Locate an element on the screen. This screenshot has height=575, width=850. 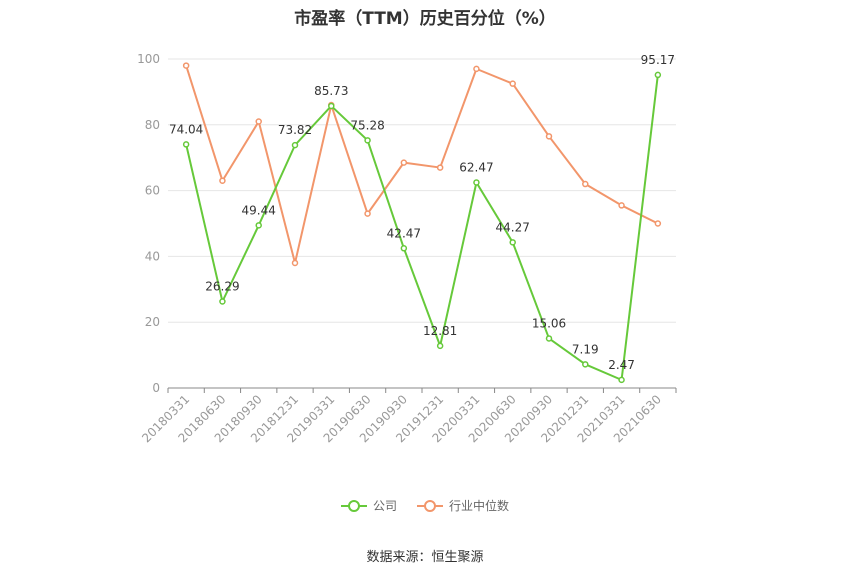
legend: 公司 行业中位数 is located at coordinates (425, 505).